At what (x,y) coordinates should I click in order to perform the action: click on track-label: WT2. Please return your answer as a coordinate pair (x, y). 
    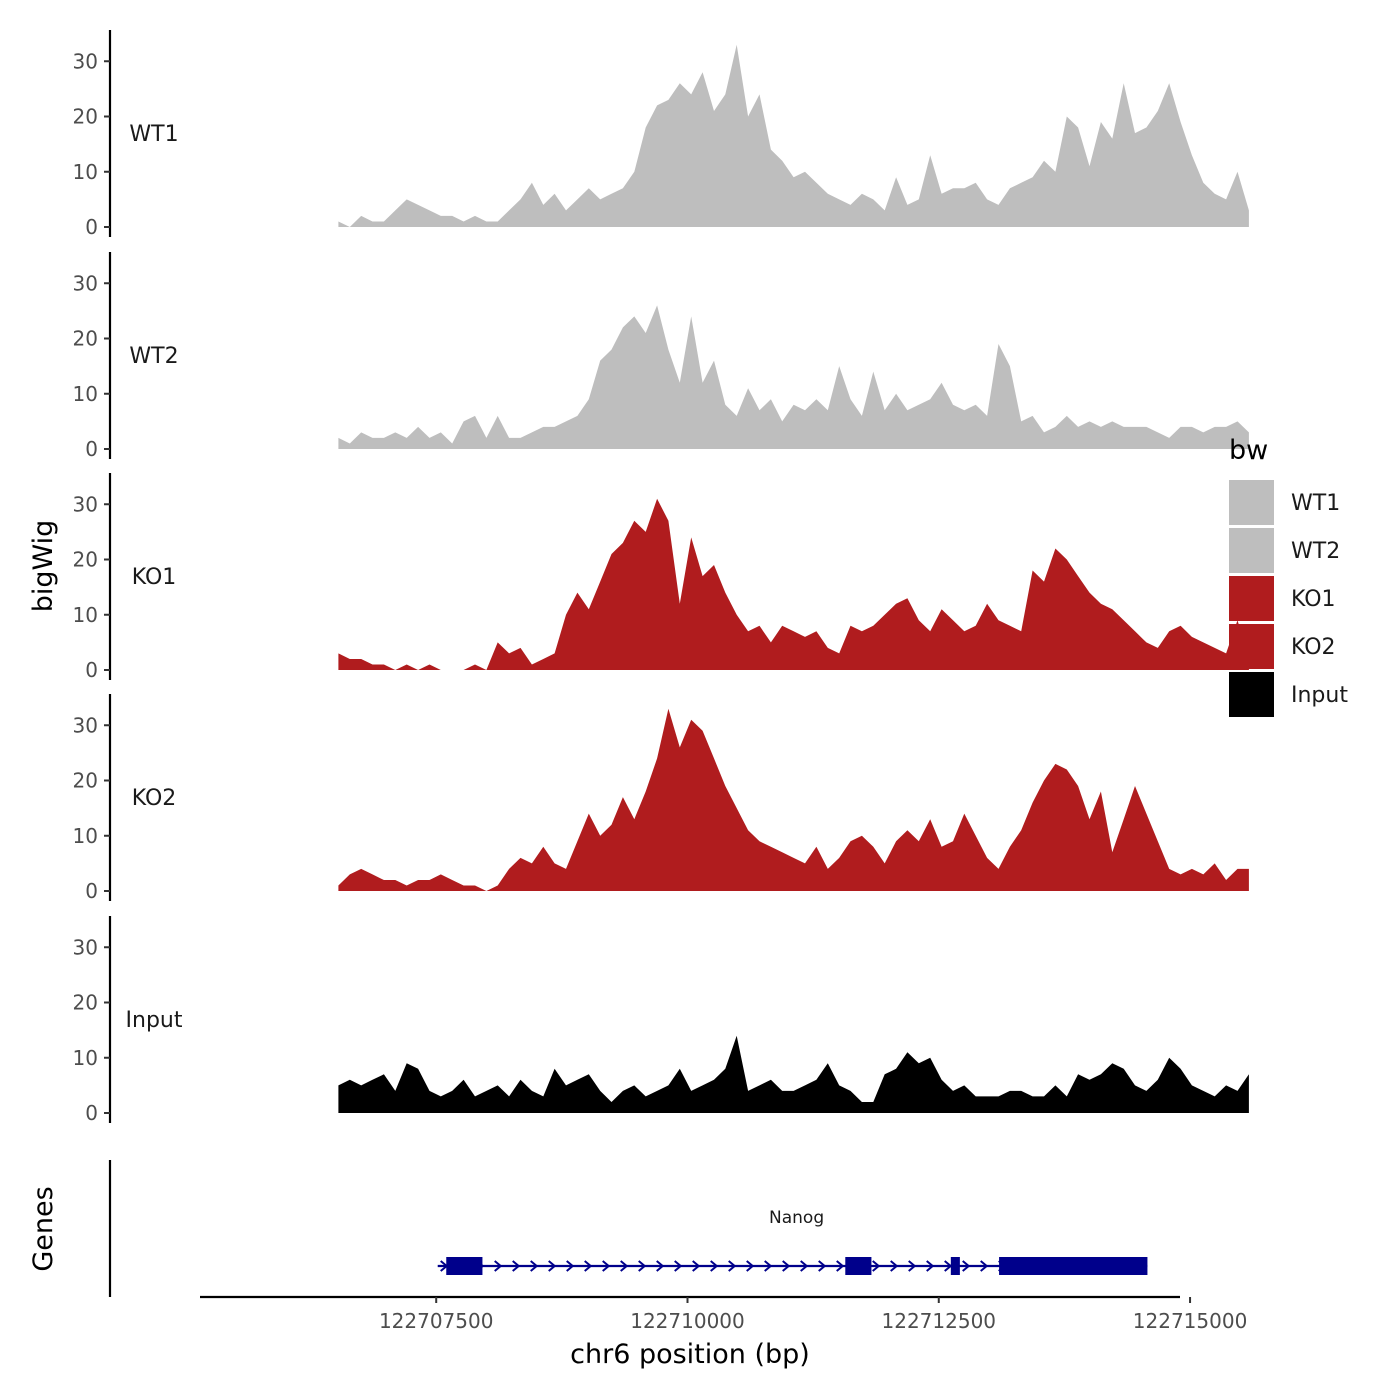
    Looking at the image, I should click on (153, 356).